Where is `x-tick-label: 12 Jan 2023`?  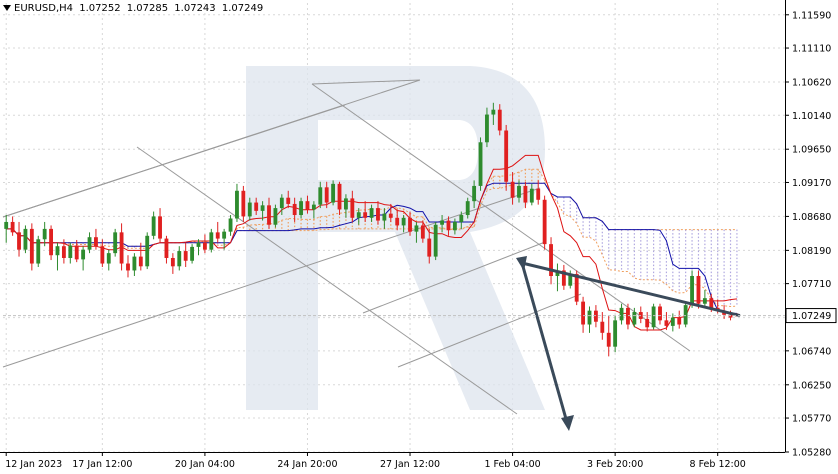 x-tick-label: 12 Jan 2023 is located at coordinates (33, 464).